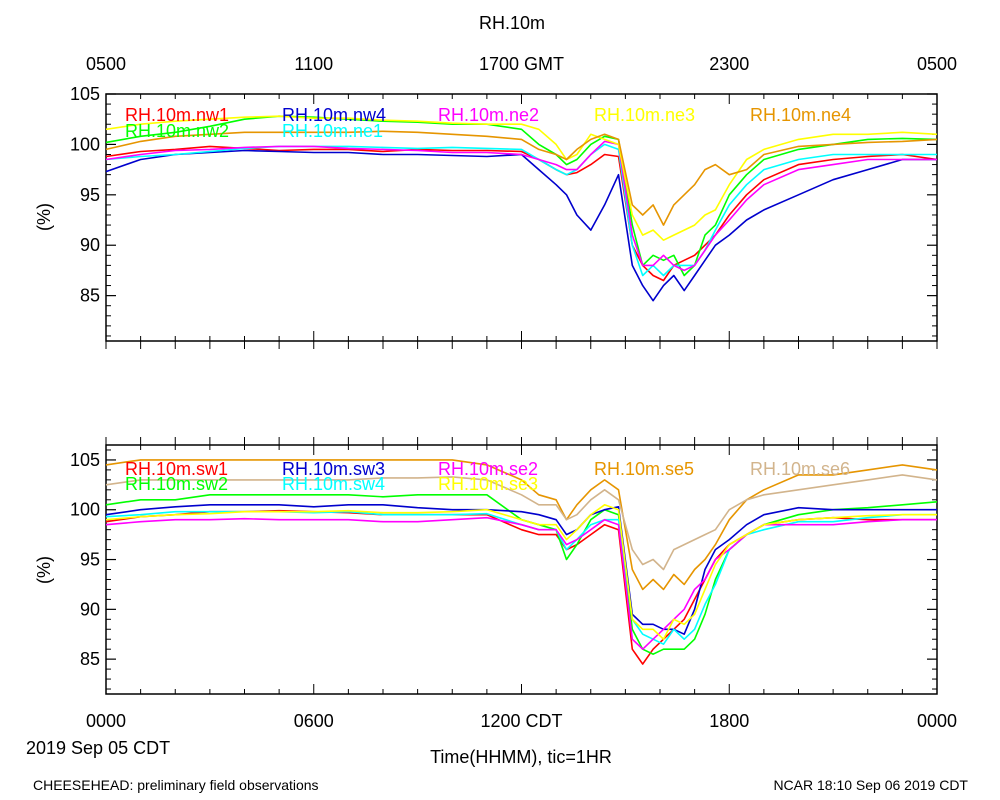 This screenshot has height=800, width=1000. What do you see at coordinates (314, 721) in the screenshot?
I see `cdt-tick-label: 0600` at bounding box center [314, 721].